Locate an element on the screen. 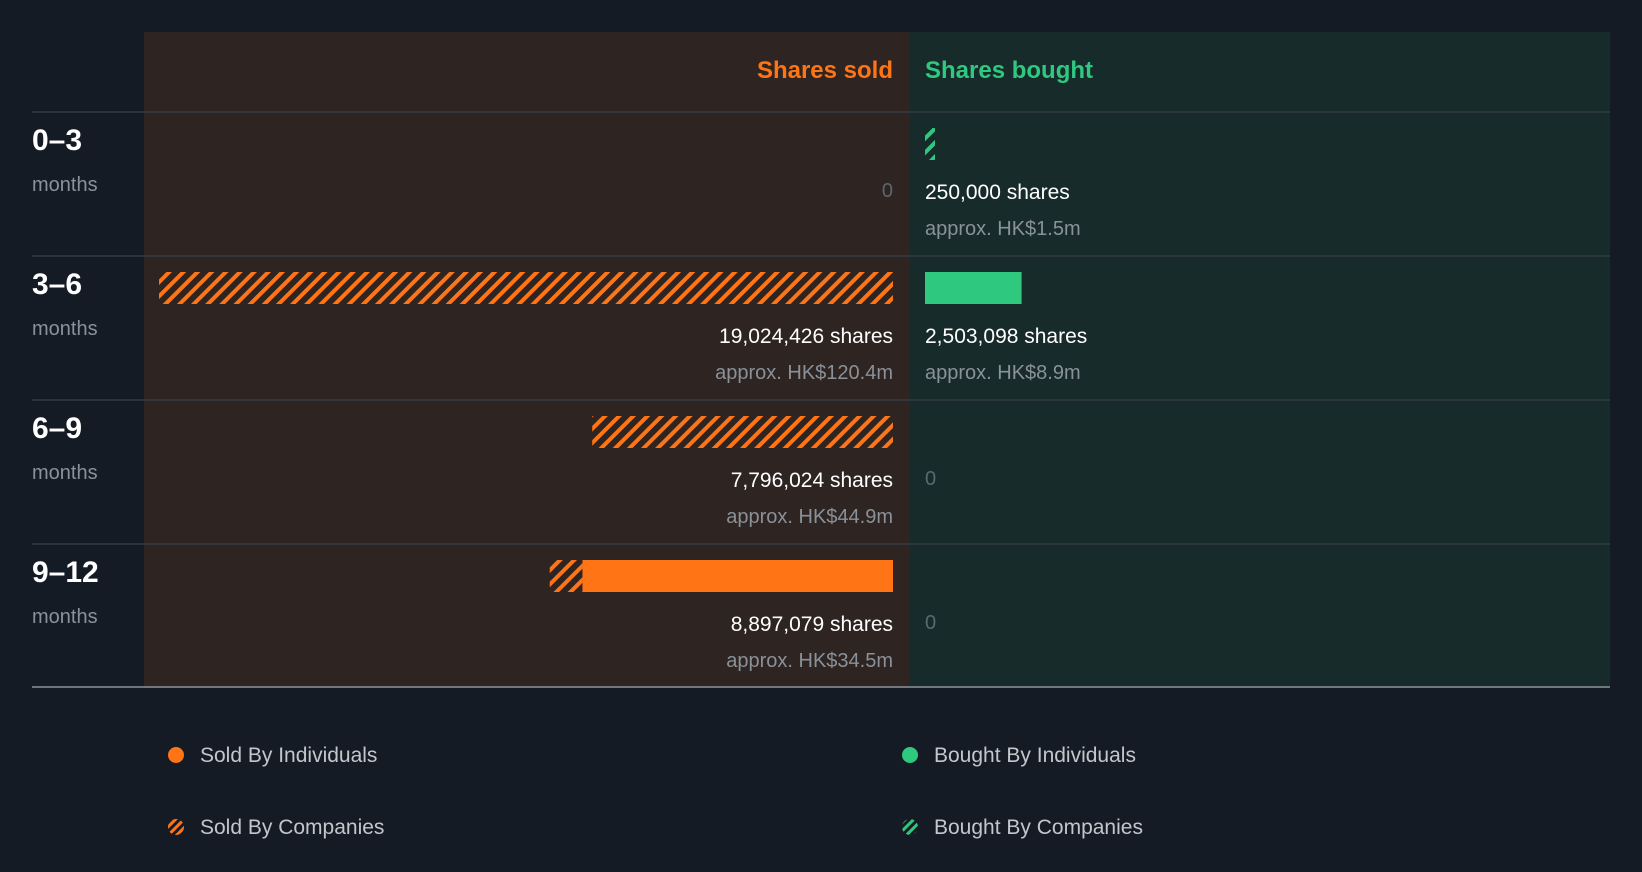 Image resolution: width=1642 pixels, height=872 pixels. bought-companies-bar is located at coordinates (930, 144).